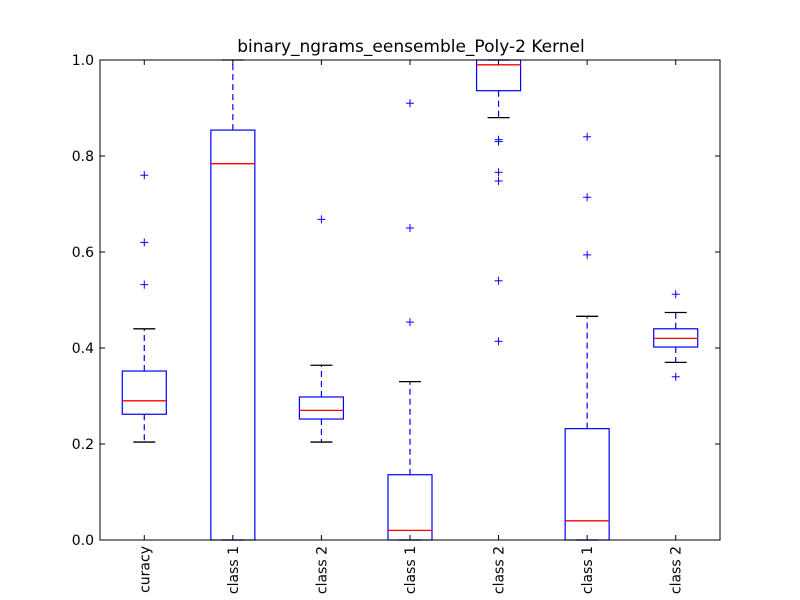 The height and width of the screenshot is (600, 800). Describe the element at coordinates (83, 61) in the screenshot. I see `y-tick-label: 1.0` at that location.